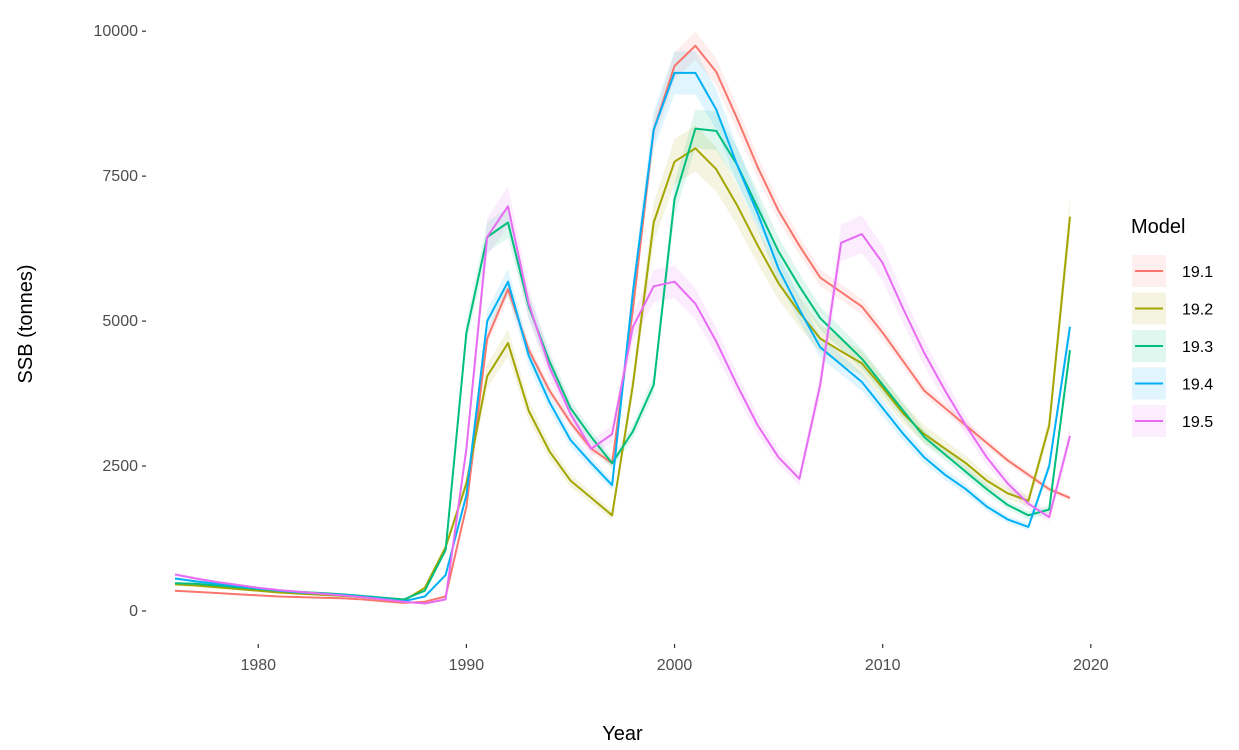  Describe the element at coordinates (1197, 385) in the screenshot. I see `legend-label: 19.4` at that location.